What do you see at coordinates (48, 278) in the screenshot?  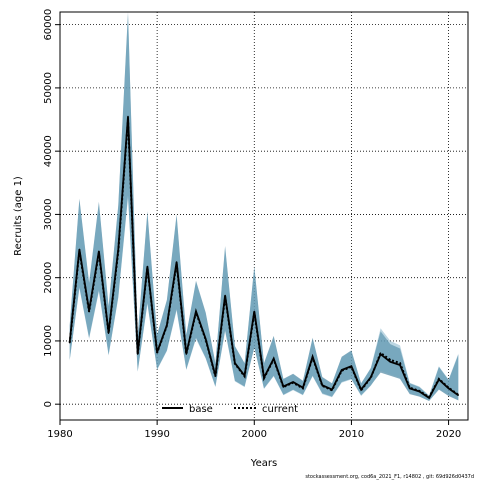 I see `y-tick-label: 20000` at bounding box center [48, 278].